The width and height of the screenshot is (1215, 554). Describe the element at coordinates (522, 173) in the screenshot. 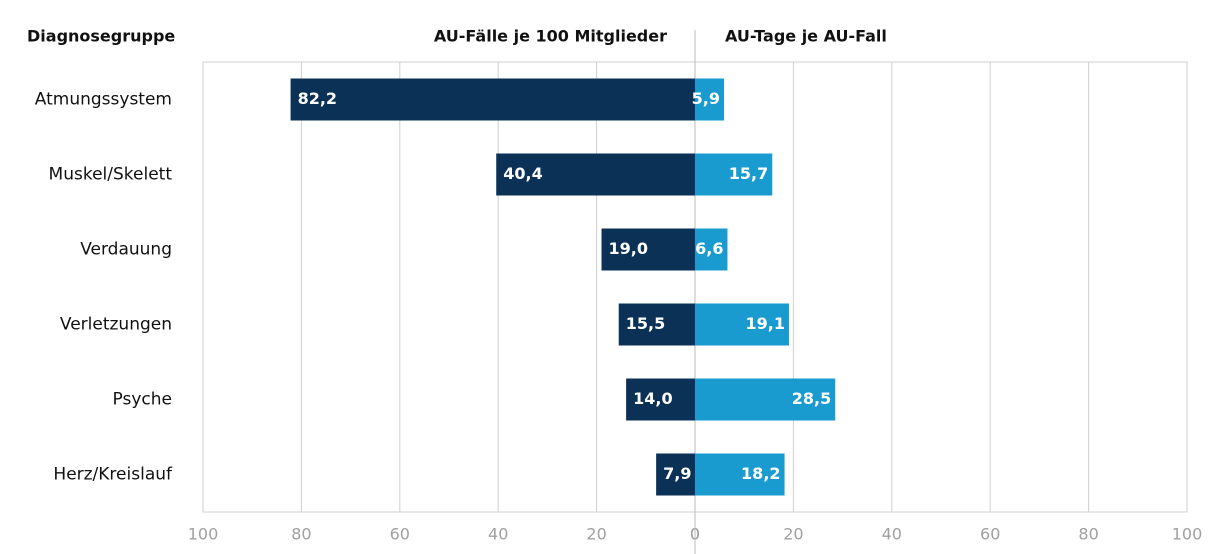

I see `value-label: 40,4` at that location.